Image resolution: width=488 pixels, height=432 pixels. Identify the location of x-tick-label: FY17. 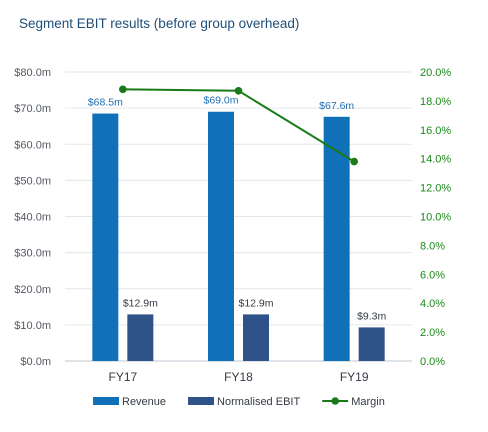
(122, 377).